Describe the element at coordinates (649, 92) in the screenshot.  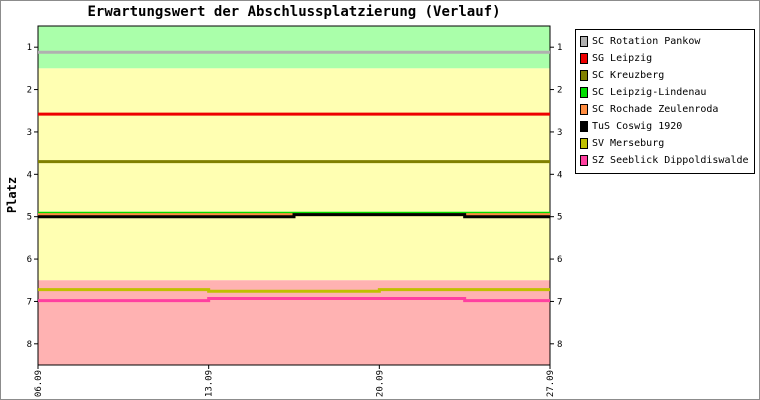
I see `legend-label: SC Leipzig-Lindenau` at that location.